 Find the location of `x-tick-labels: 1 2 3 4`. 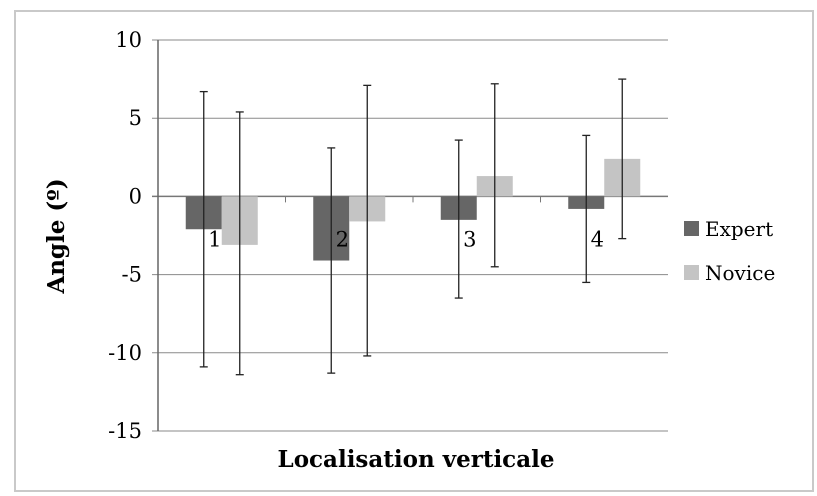

x-tick-labels: 1 2 3 4 is located at coordinates (406, 239).